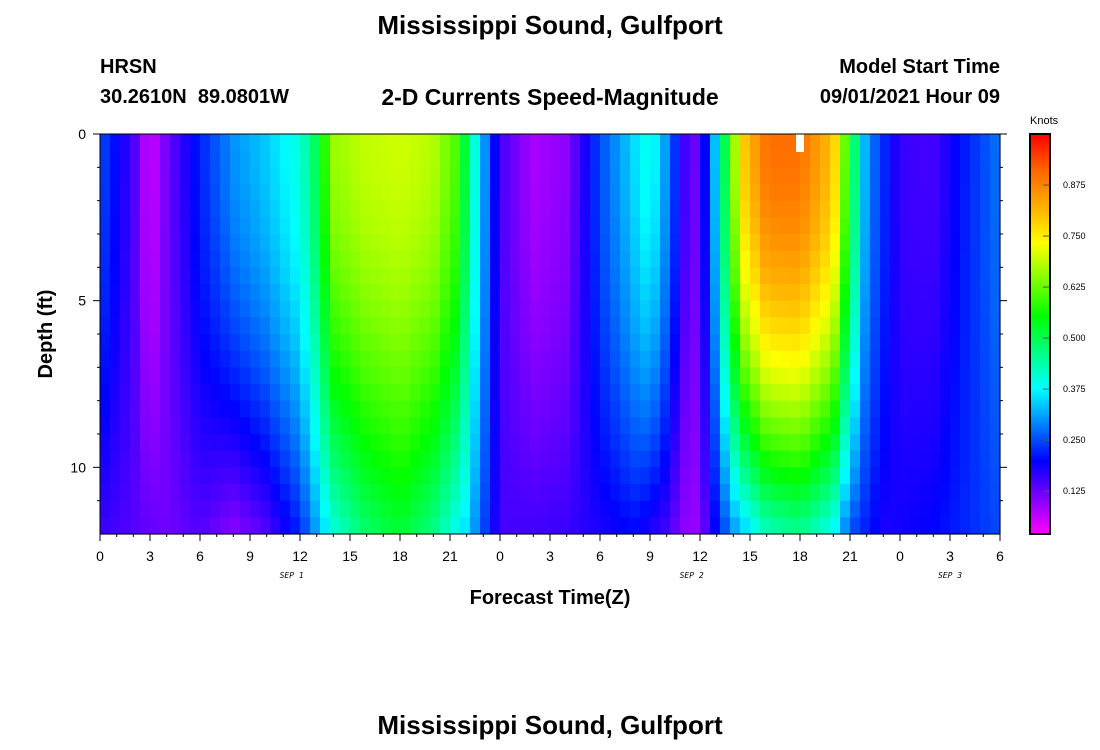  What do you see at coordinates (650, 556) in the screenshot?
I see `x-tick-label: 9` at bounding box center [650, 556].